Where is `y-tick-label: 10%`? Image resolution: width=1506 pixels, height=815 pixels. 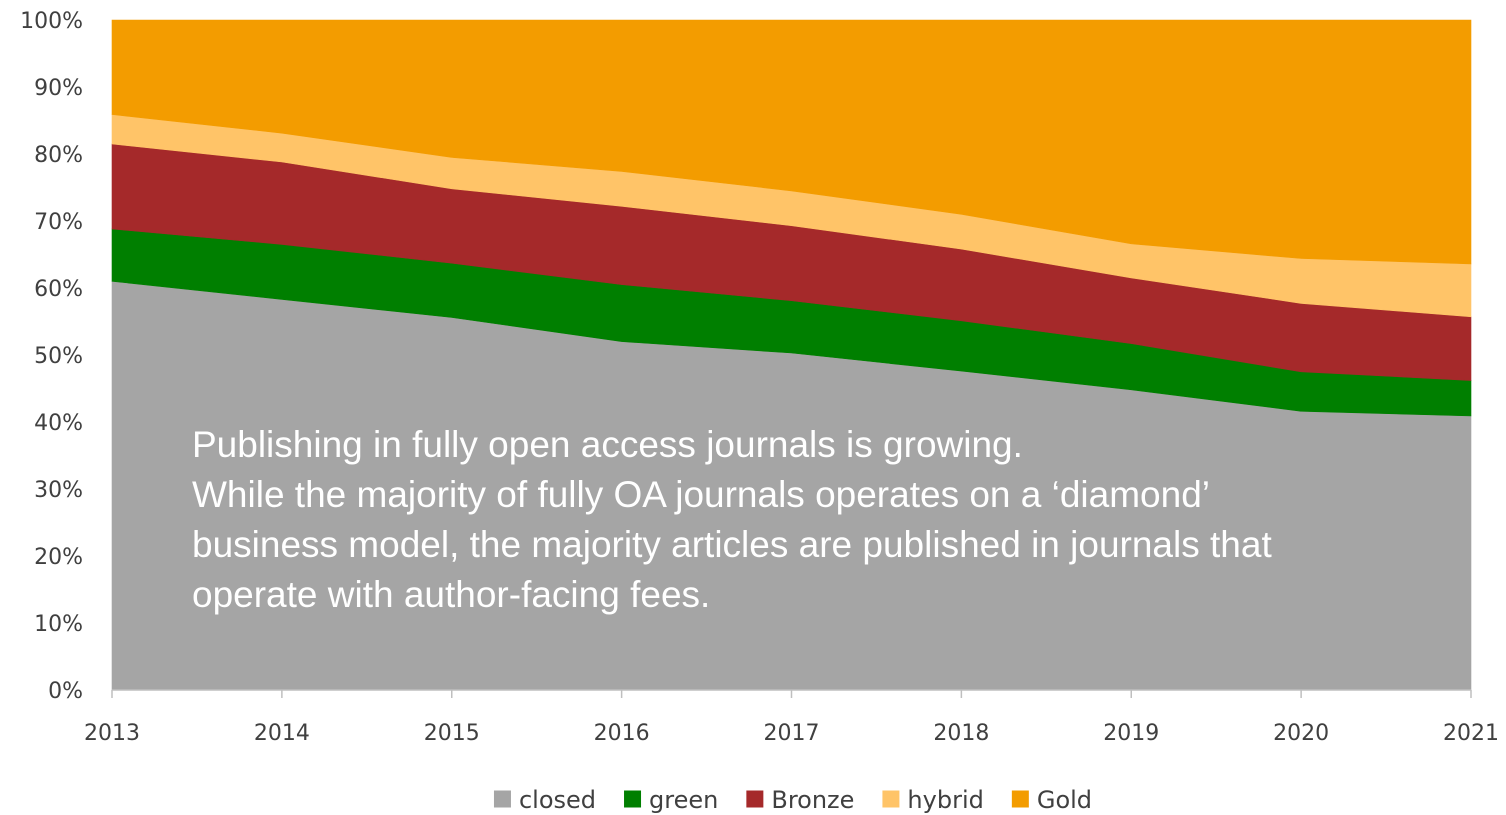
y-tick-label: 10% is located at coordinates (58, 624).